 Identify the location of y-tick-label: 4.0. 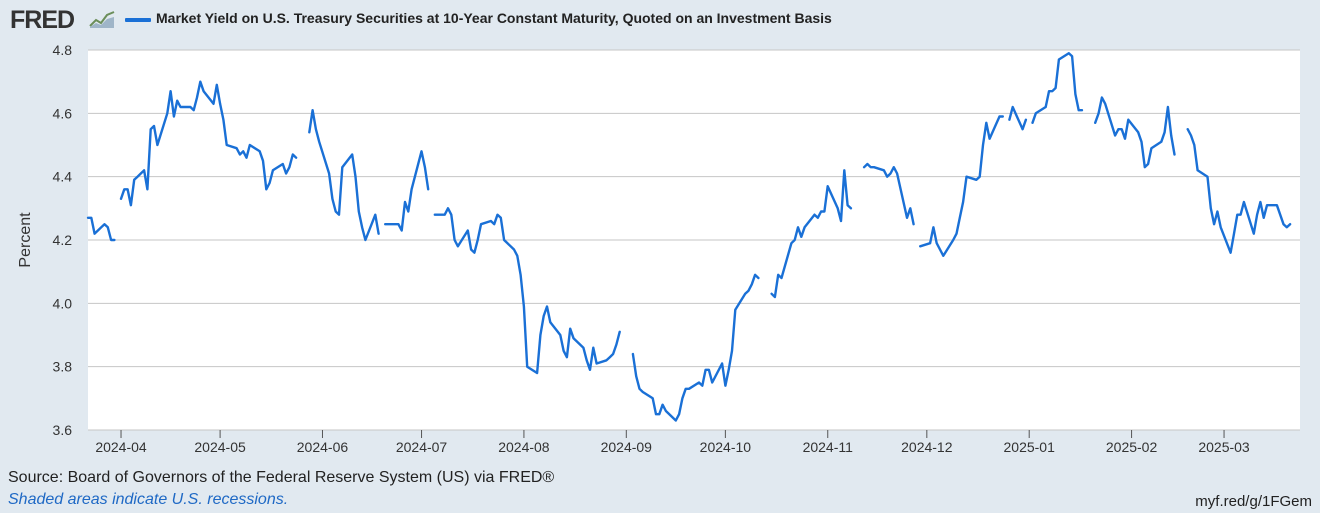
(63, 303).